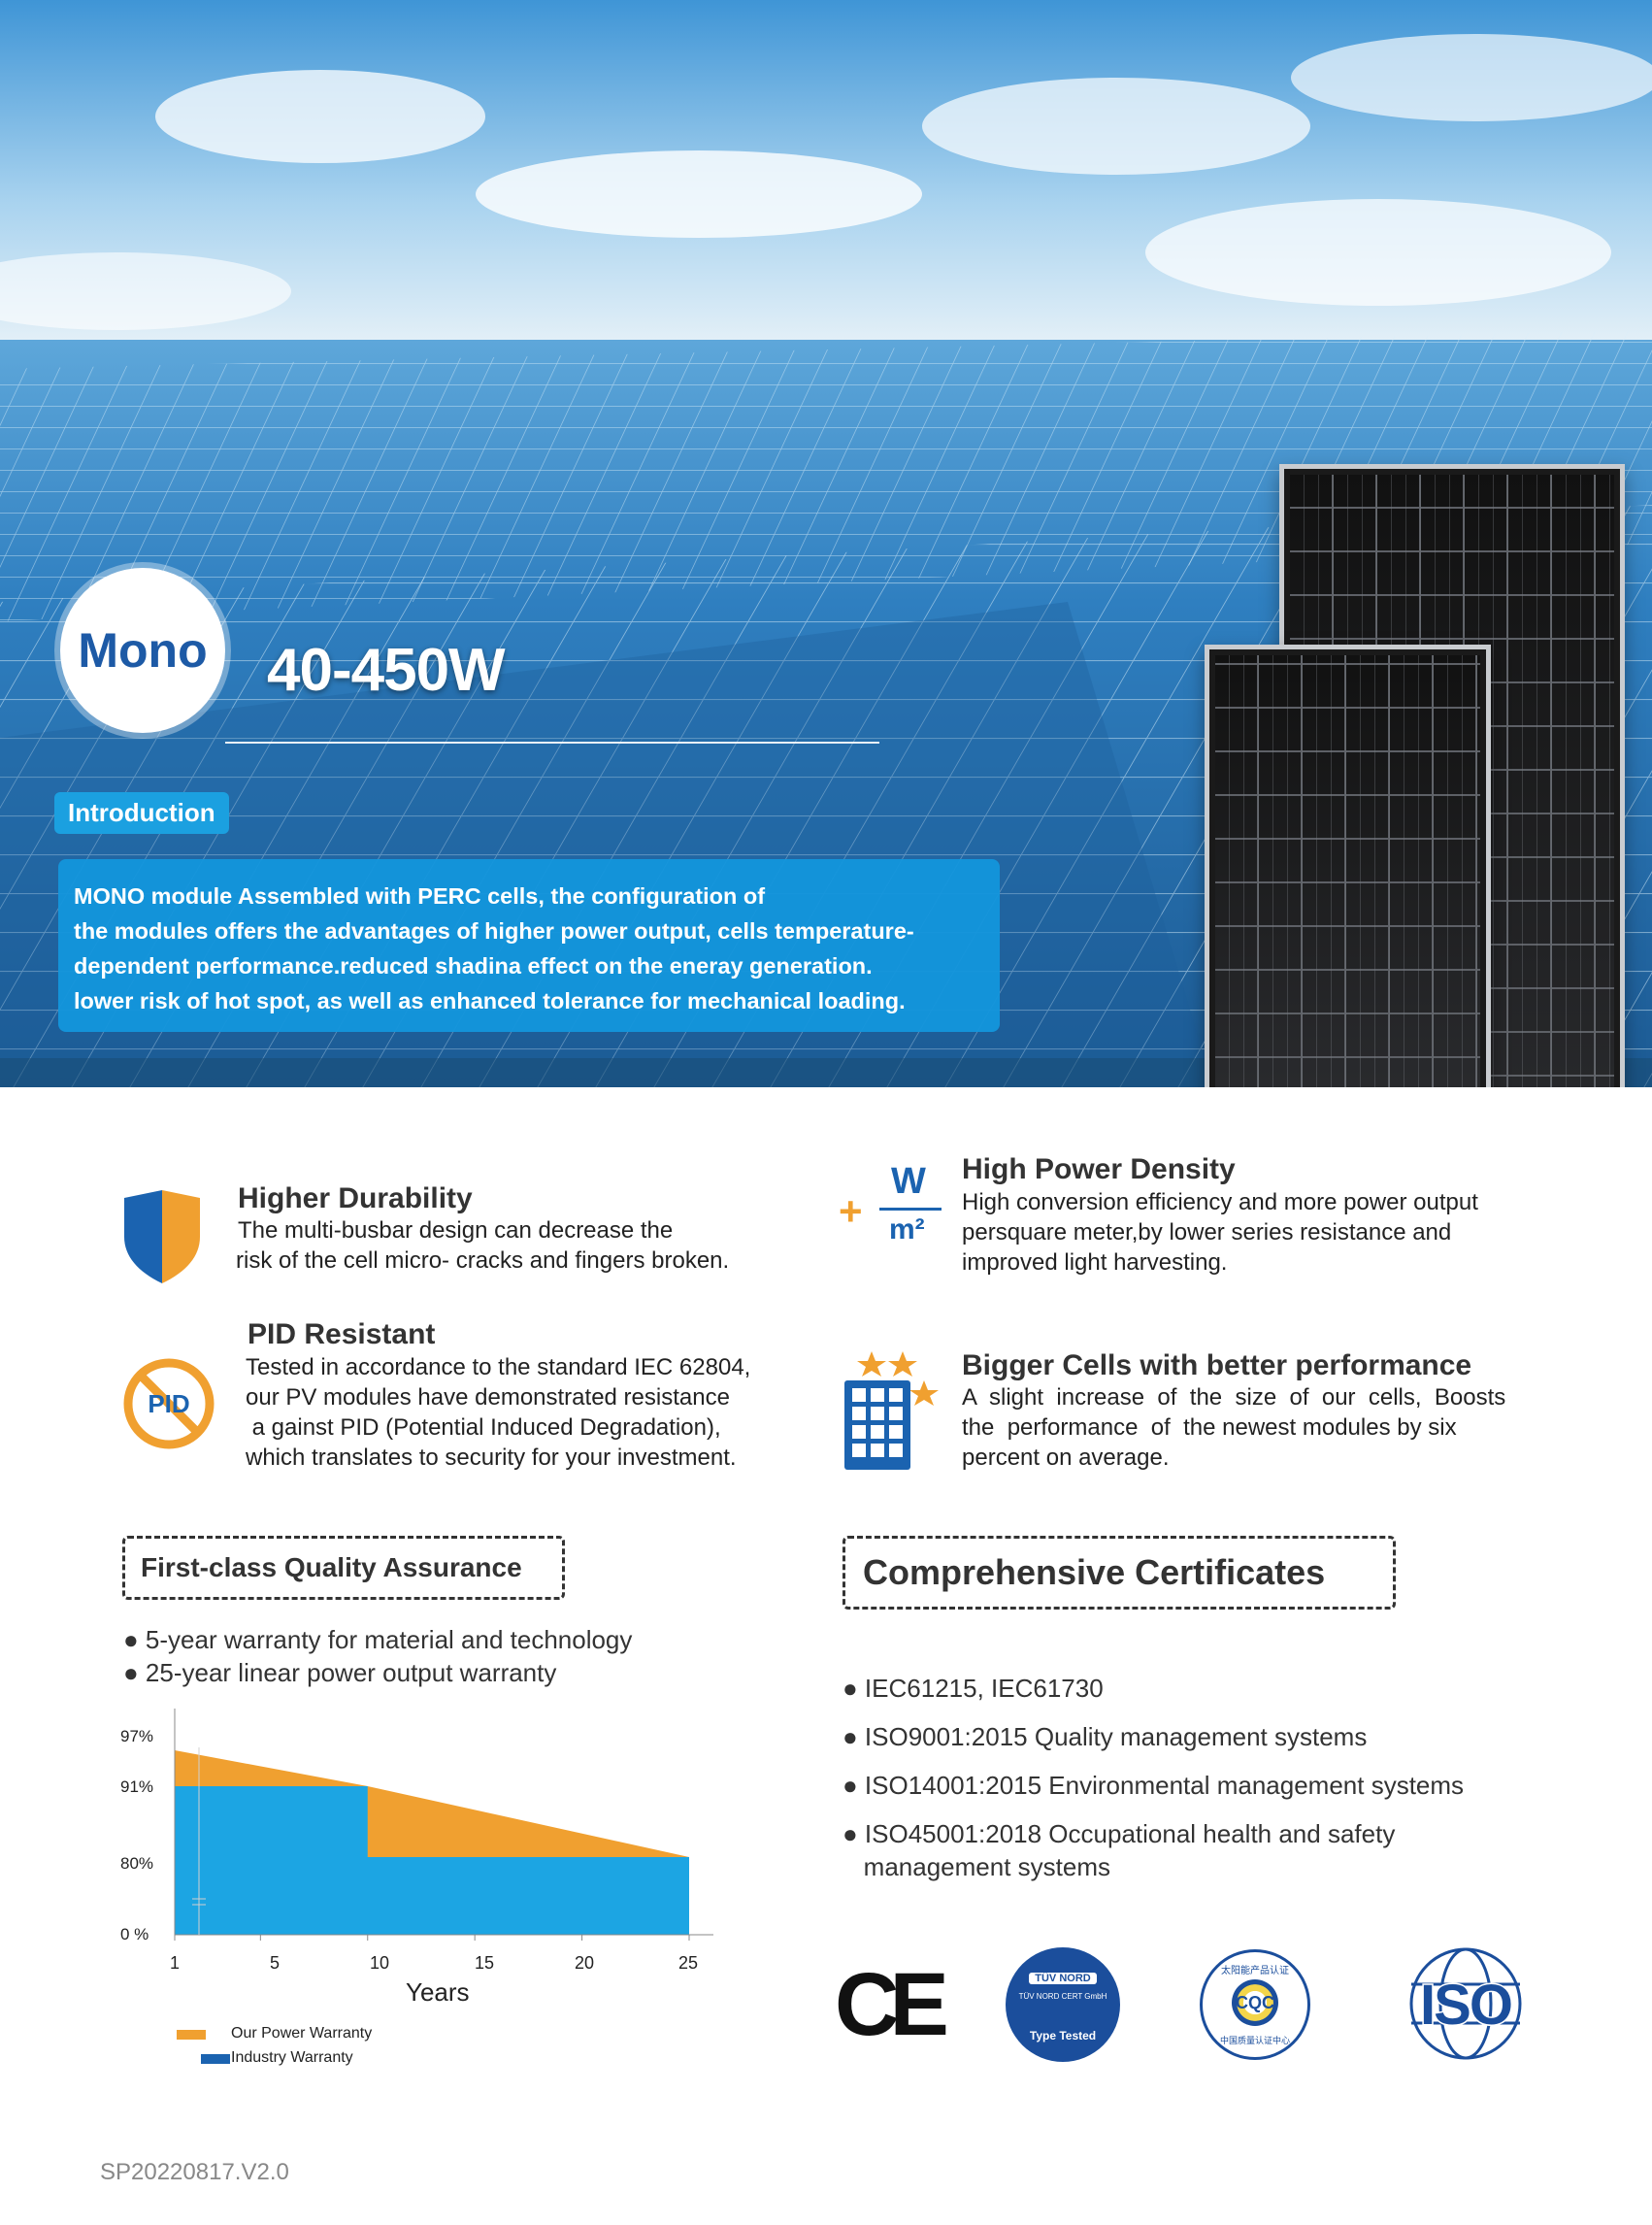 This screenshot has width=1652, height=2225. What do you see at coordinates (1063, 2036) in the screenshot?
I see `tuv-bottom-label: Type Tested` at bounding box center [1063, 2036].